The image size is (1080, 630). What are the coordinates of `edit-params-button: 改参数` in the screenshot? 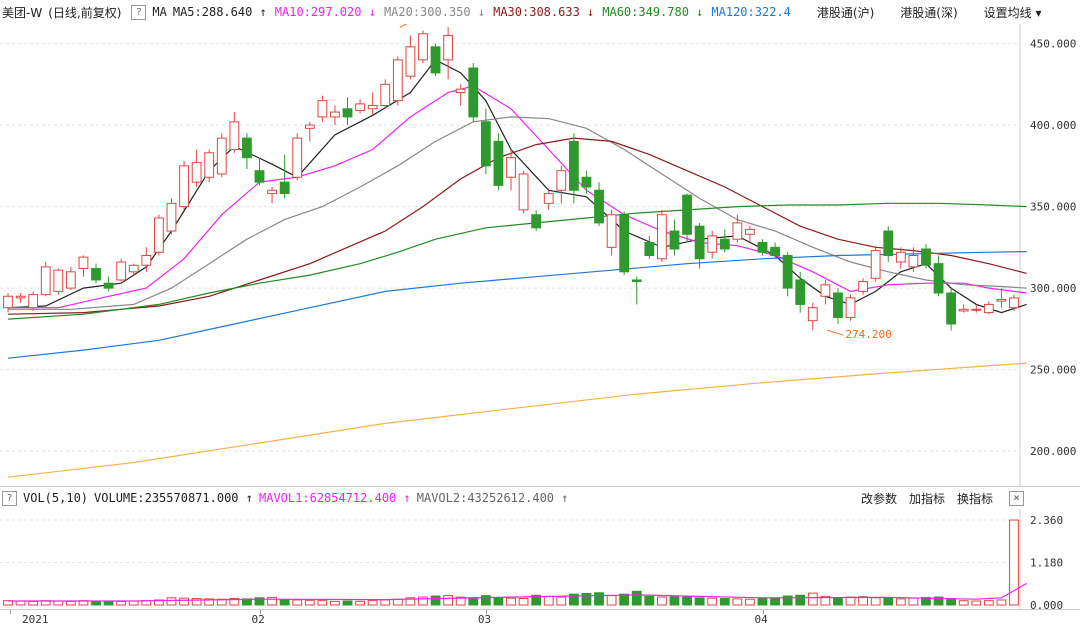 It's located at (878, 498).